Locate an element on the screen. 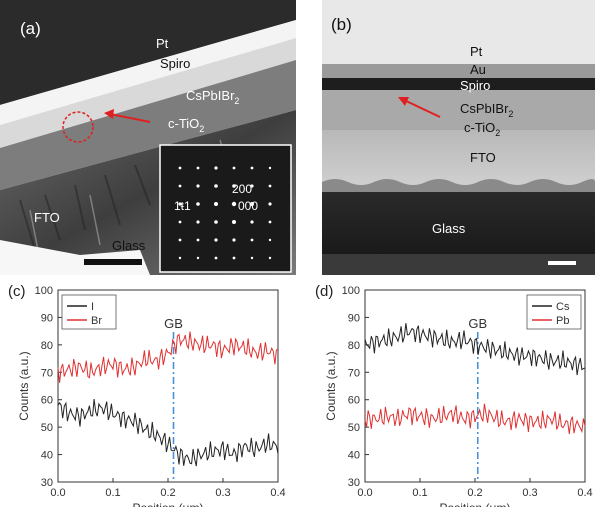 Image resolution: width=600 pixels, height=507 pixels. fto-texture is located at coordinates (85, 207).